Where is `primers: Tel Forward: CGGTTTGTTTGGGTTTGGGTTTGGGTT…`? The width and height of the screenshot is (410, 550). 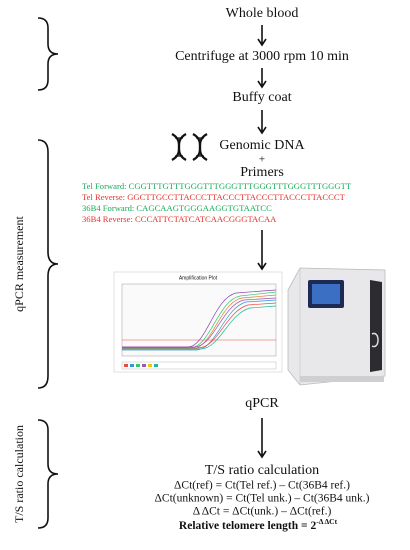
primers: Tel Forward: CGGTTTGTTTGGGTTTGGGTTTGGGTT… is located at coordinates (217, 202).